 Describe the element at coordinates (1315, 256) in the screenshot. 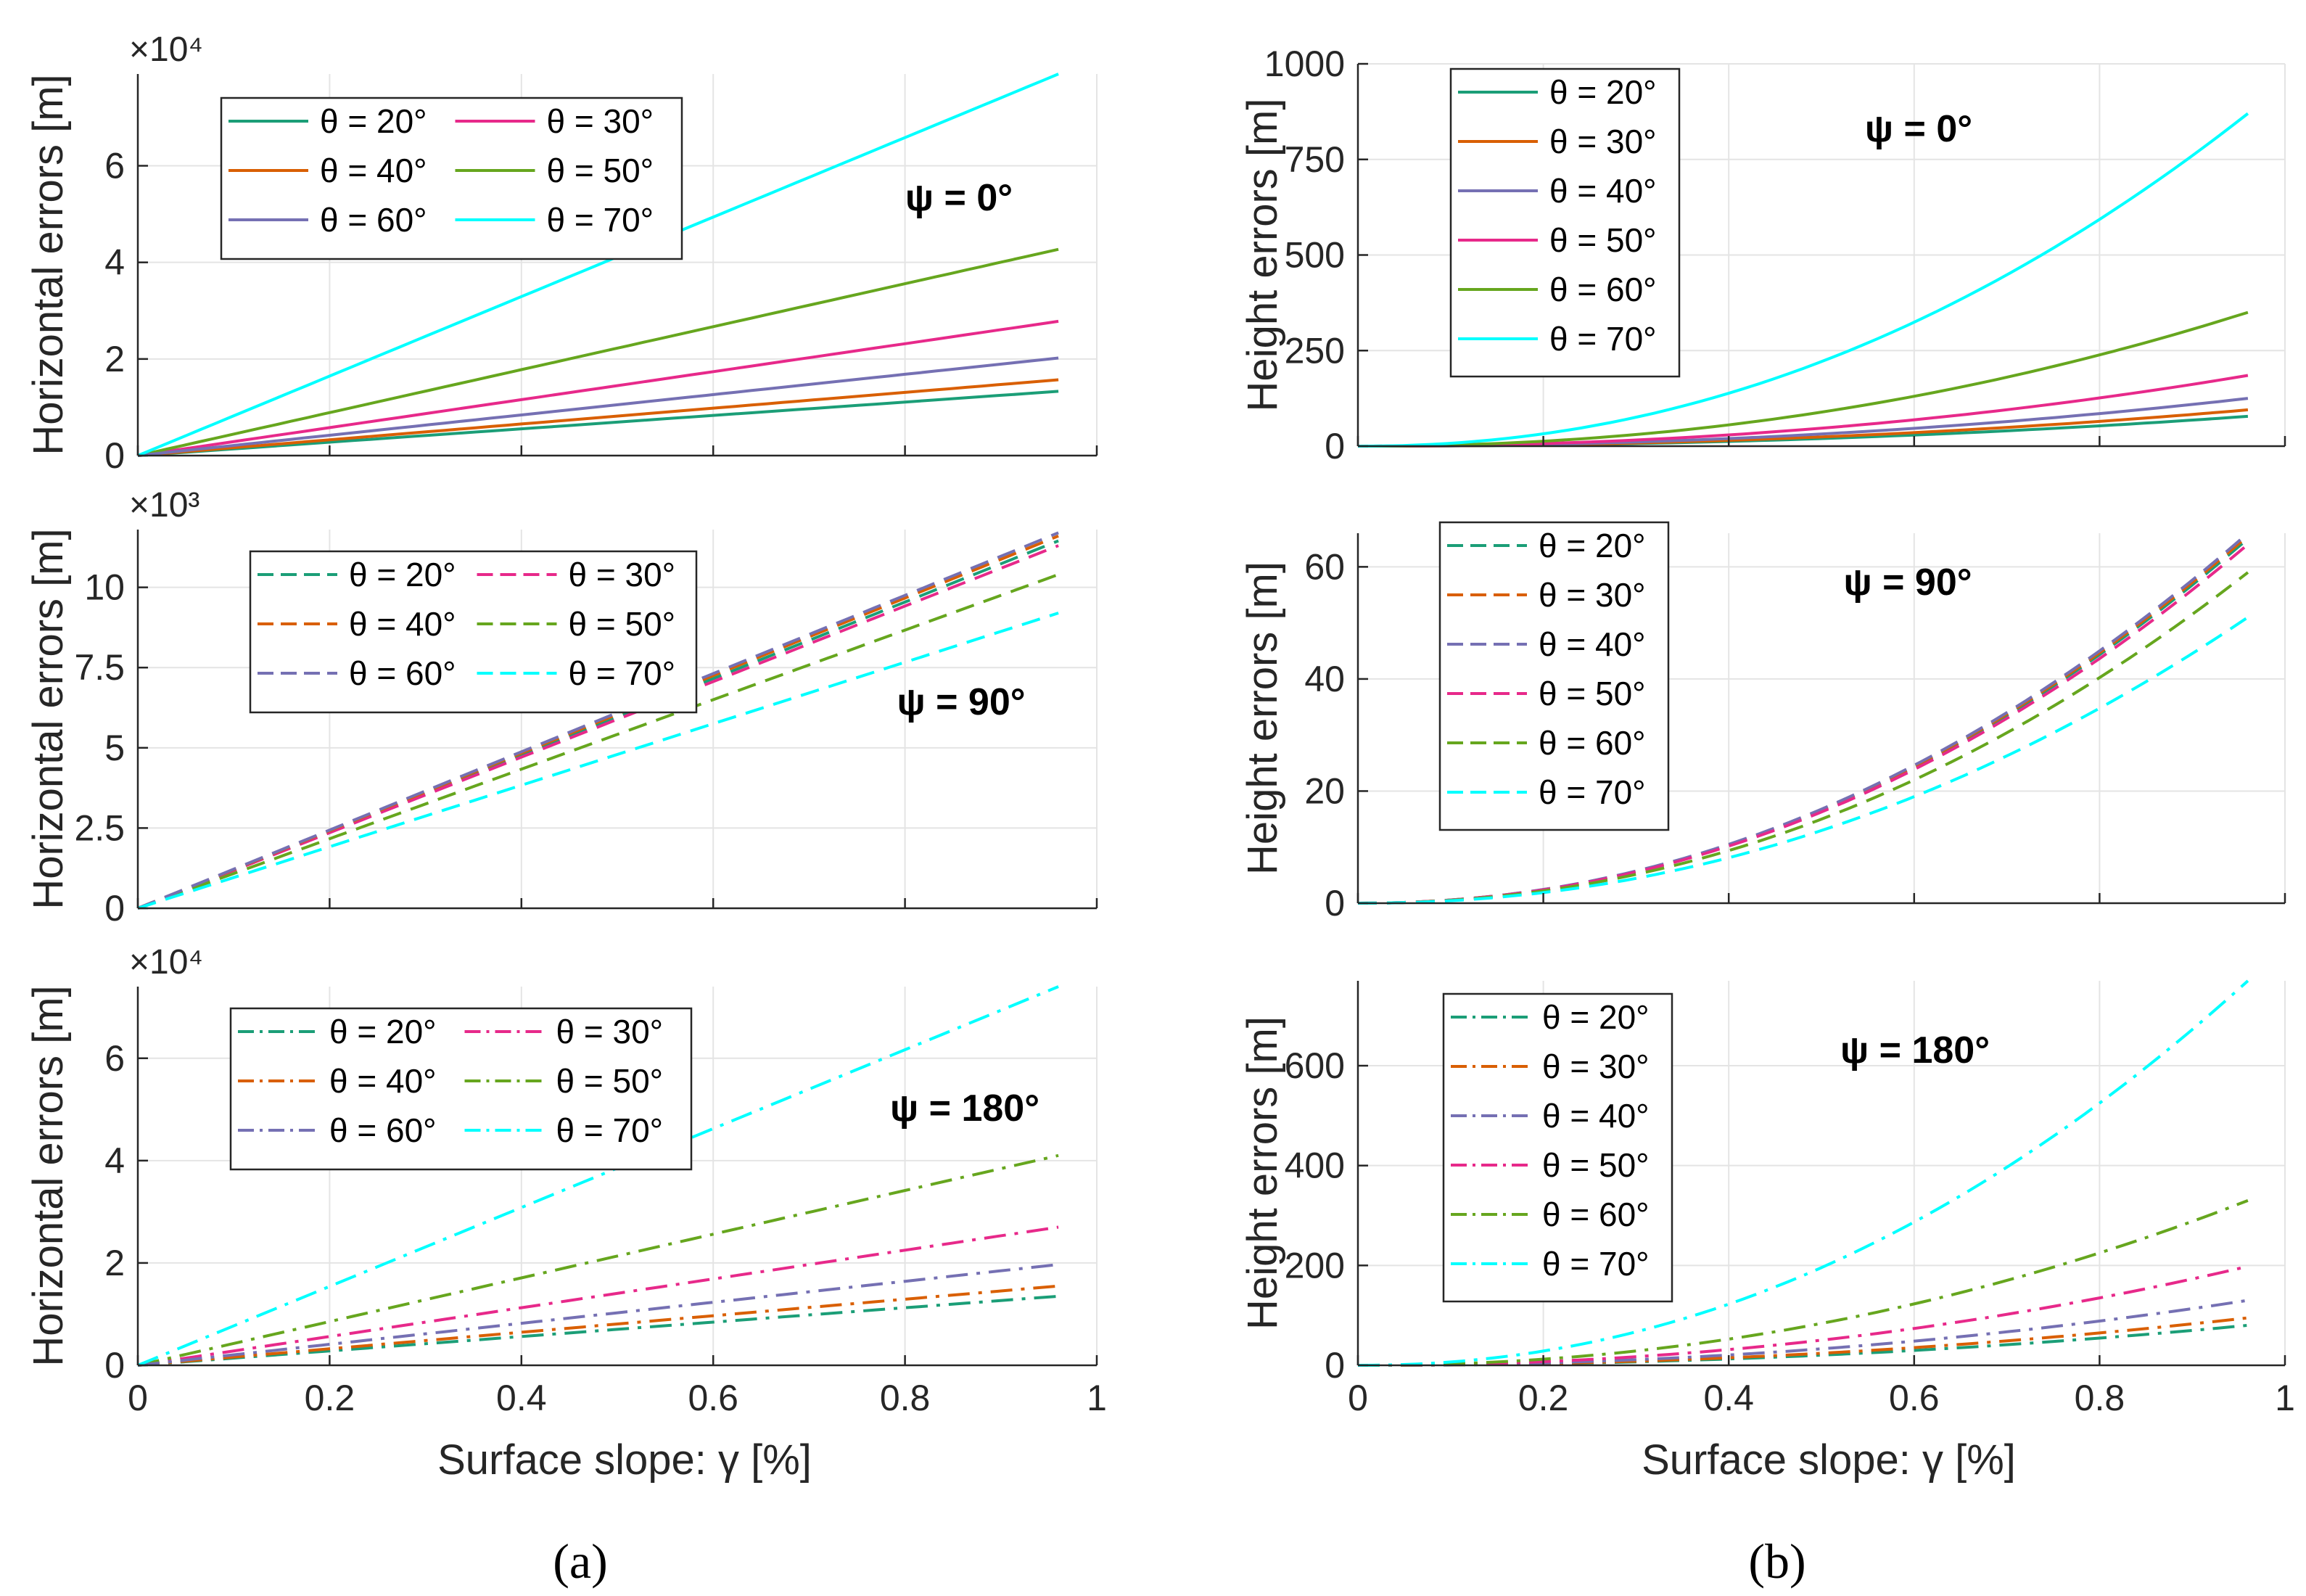

I see `y-tick-label: 500` at that location.